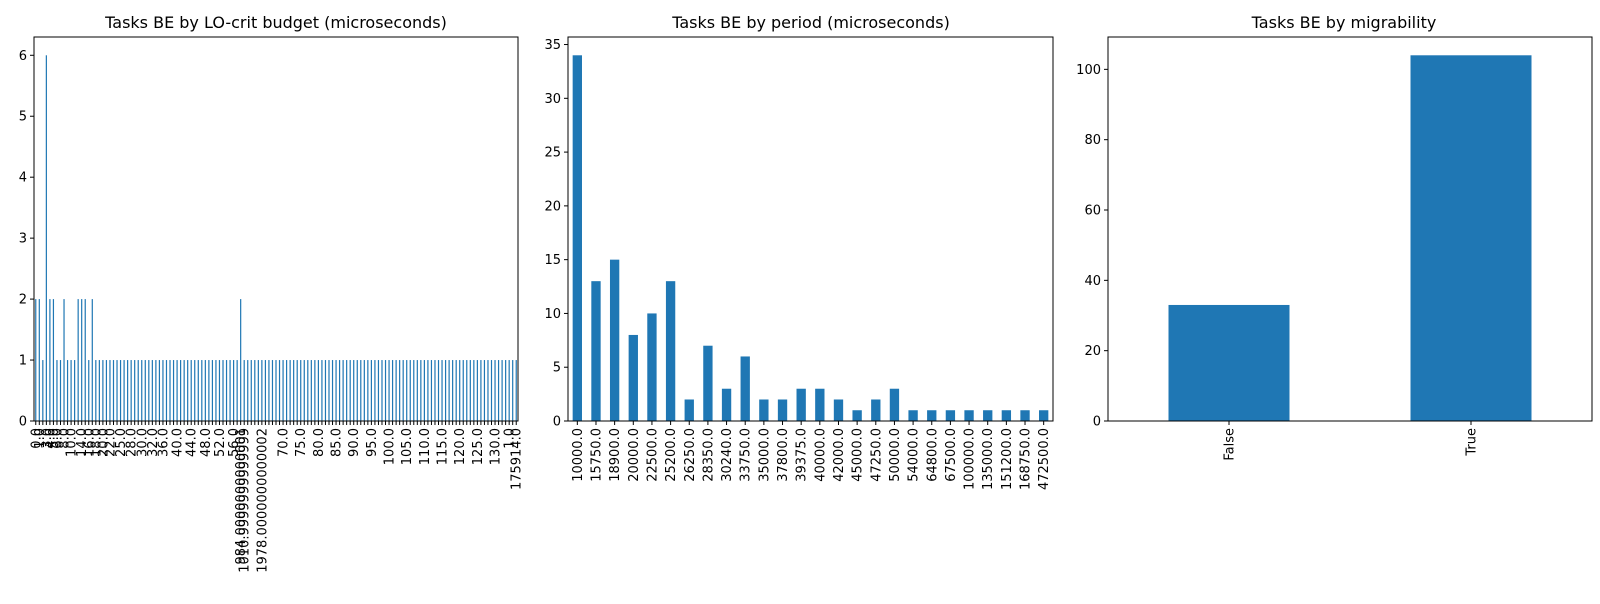 The image size is (1600, 604). Describe the element at coordinates (1472, 442) in the screenshot. I see `x-tick-label-1: True` at that location.